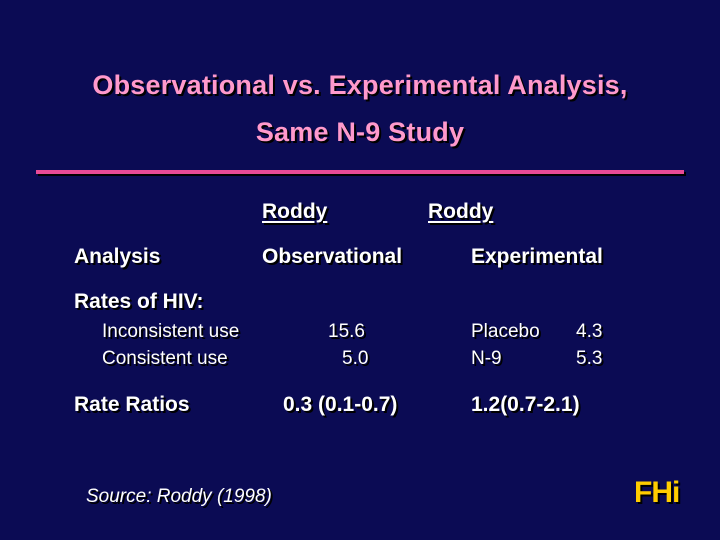  I want to click on consistent-use-label: Consistent use, so click(165, 358).